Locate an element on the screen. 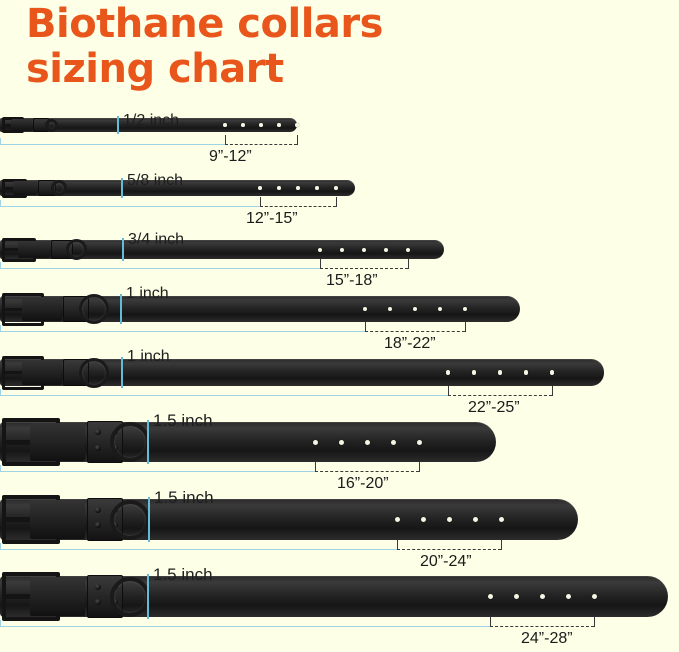 The image size is (679, 652). title-line-1: Biothane collars is located at coordinates (204, 24).